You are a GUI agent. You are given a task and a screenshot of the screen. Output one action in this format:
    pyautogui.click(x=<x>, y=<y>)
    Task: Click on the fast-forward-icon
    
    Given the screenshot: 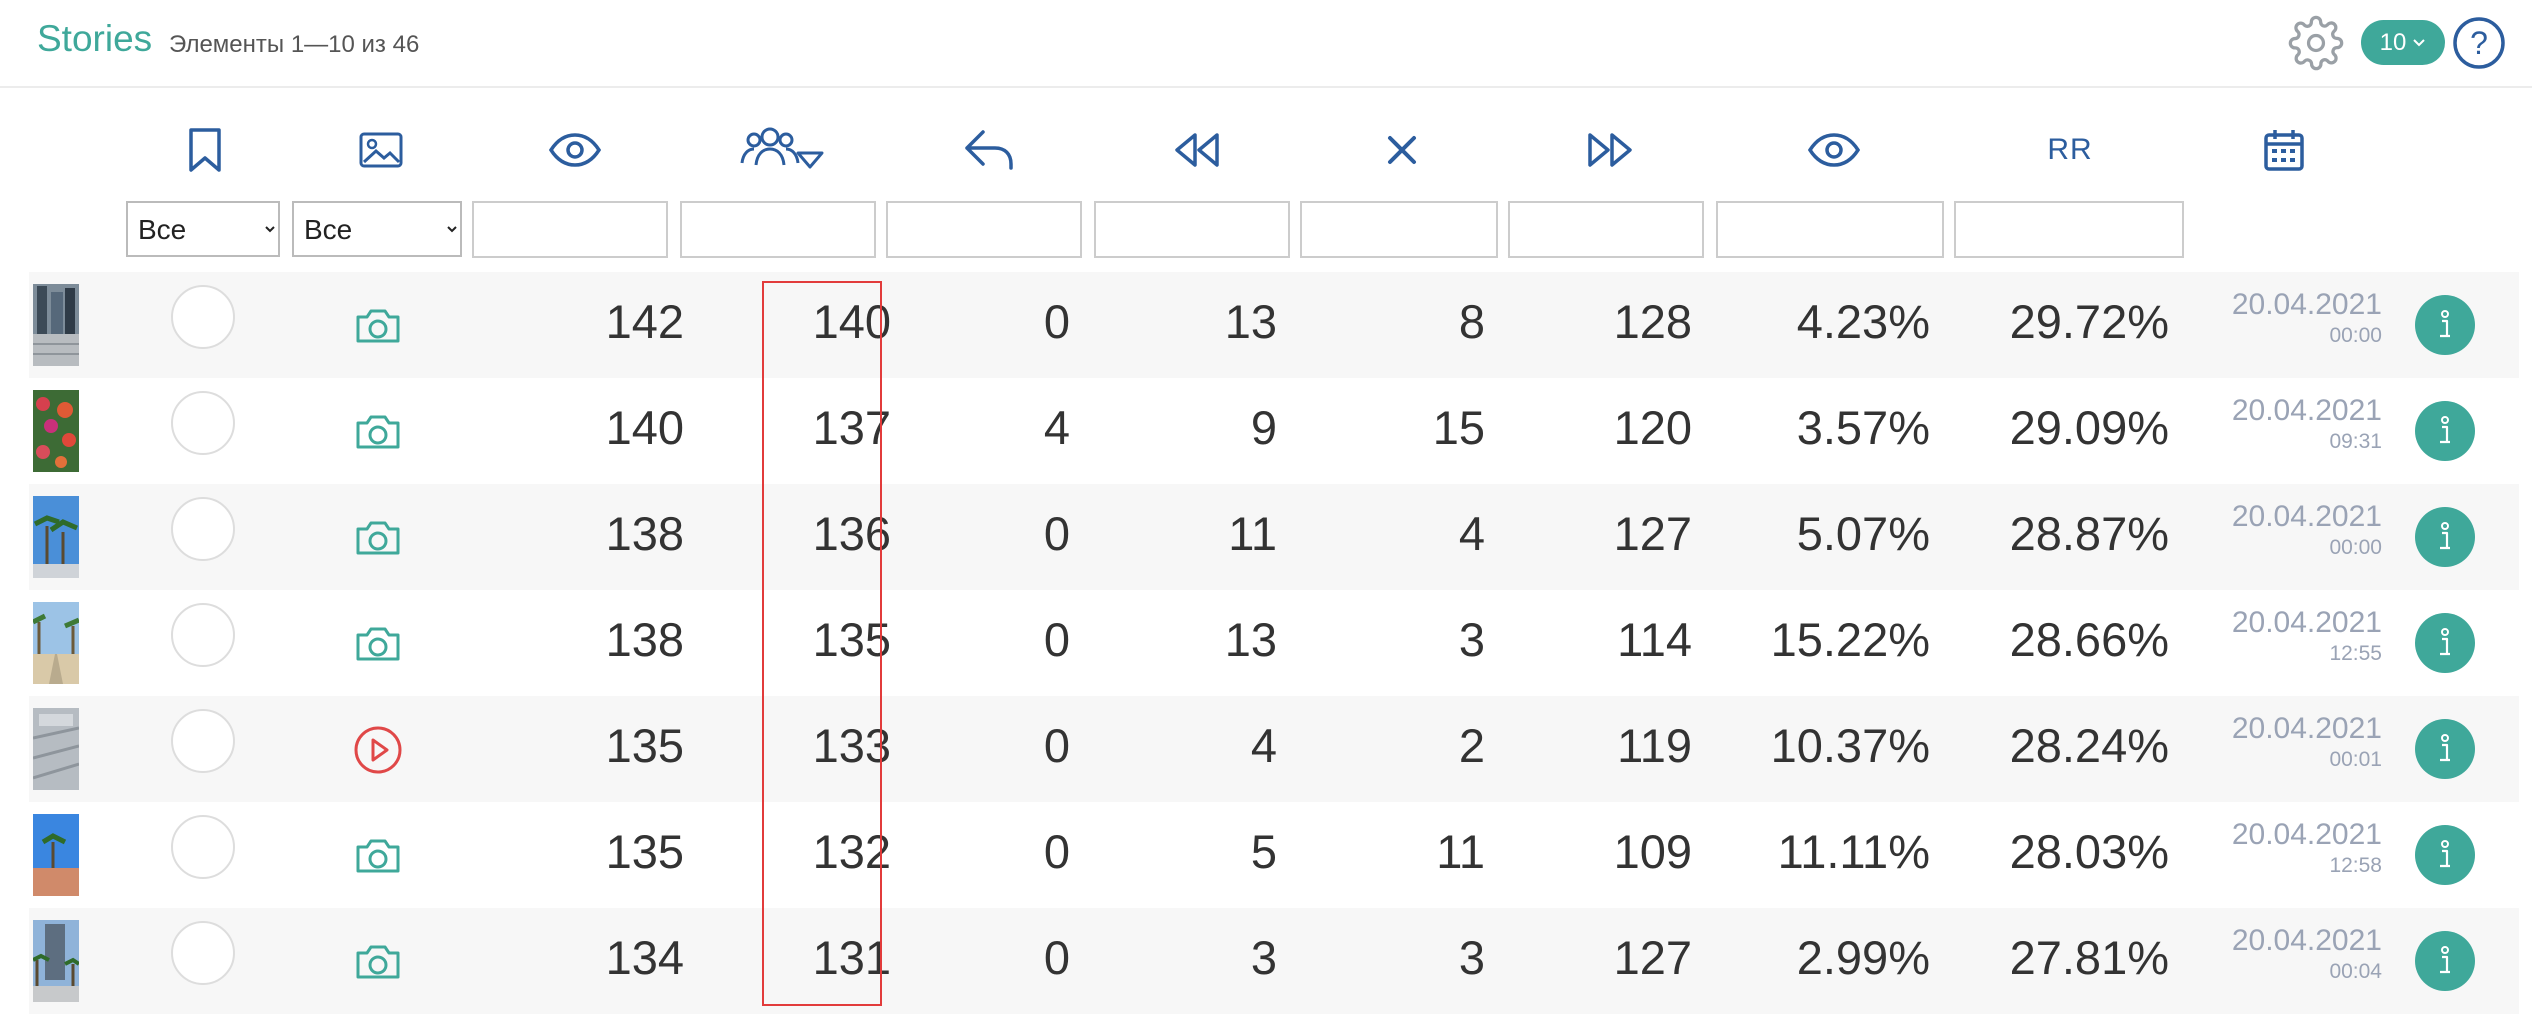 What is the action you would take?
    pyautogui.click(x=1610, y=150)
    